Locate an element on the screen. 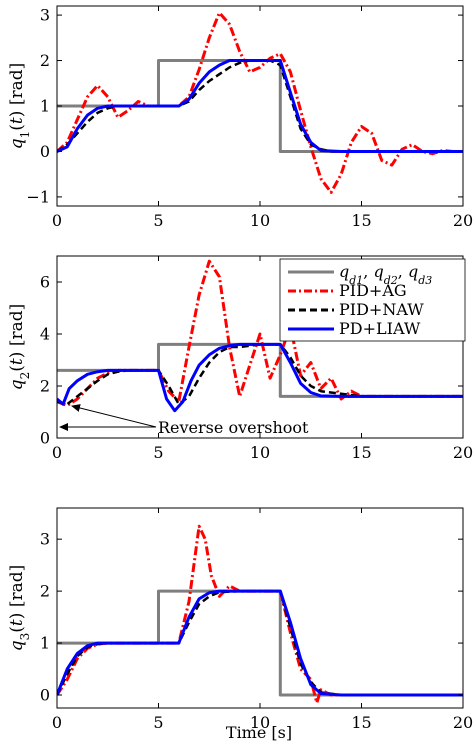 The height and width of the screenshot is (746, 474). legend-label-ref: qd1, qd2, qd3 is located at coordinates (385, 274).